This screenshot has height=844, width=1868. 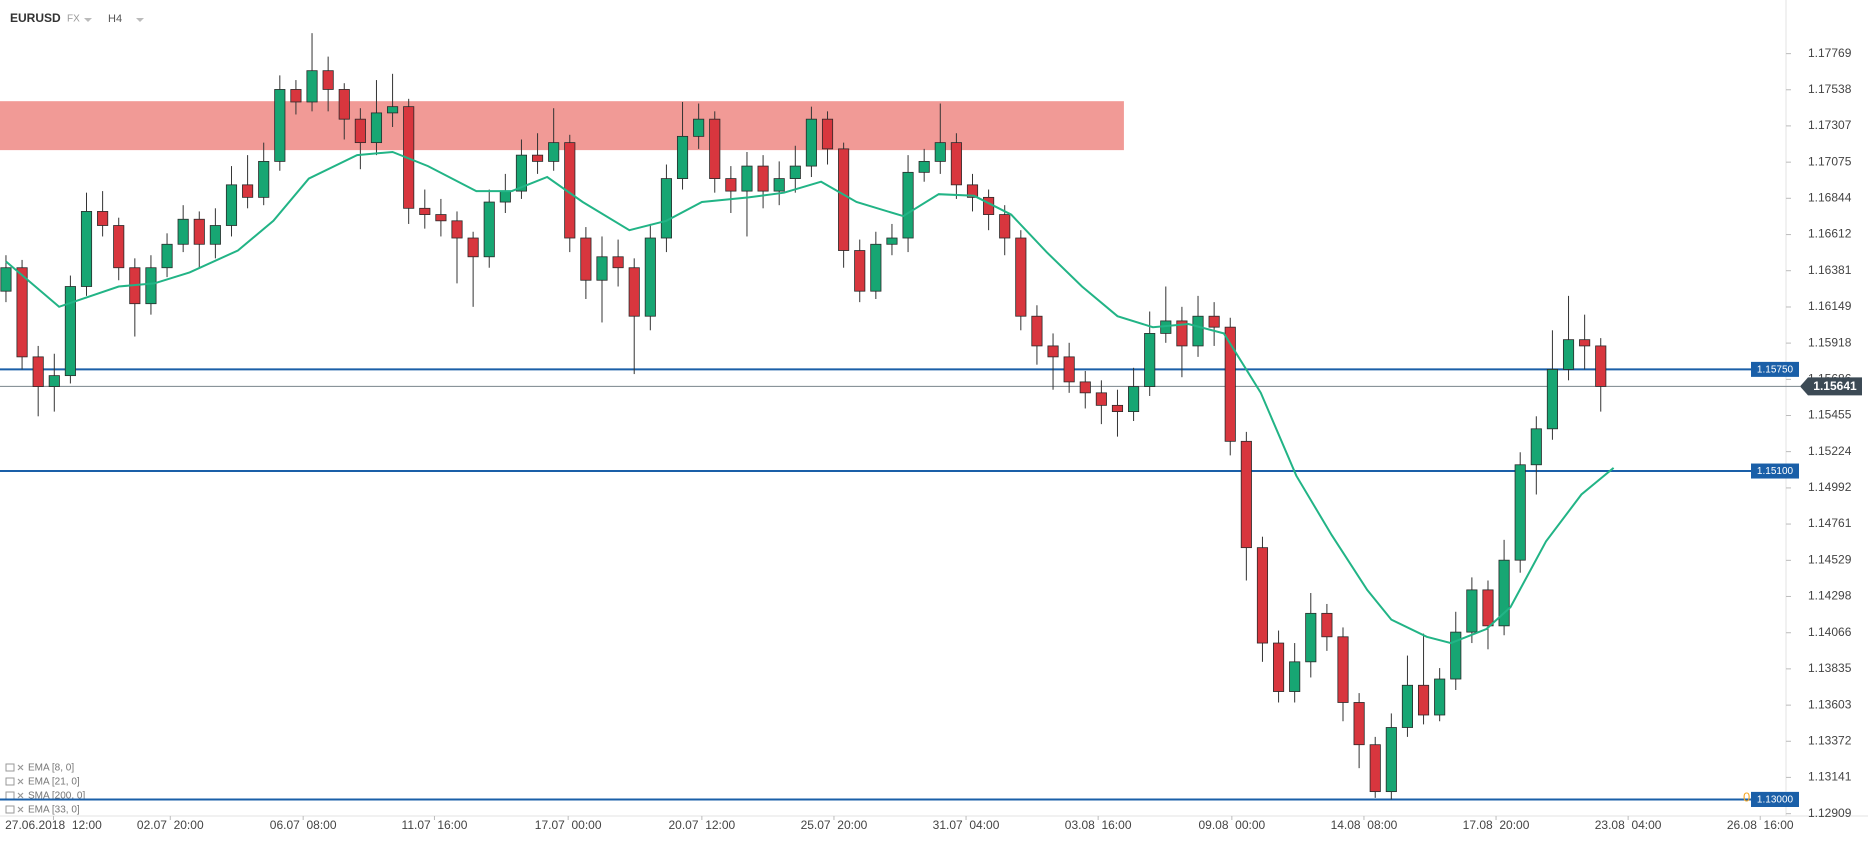 What do you see at coordinates (1830, 559) in the screenshot?
I see `y-tick-label: 1.14529` at bounding box center [1830, 559].